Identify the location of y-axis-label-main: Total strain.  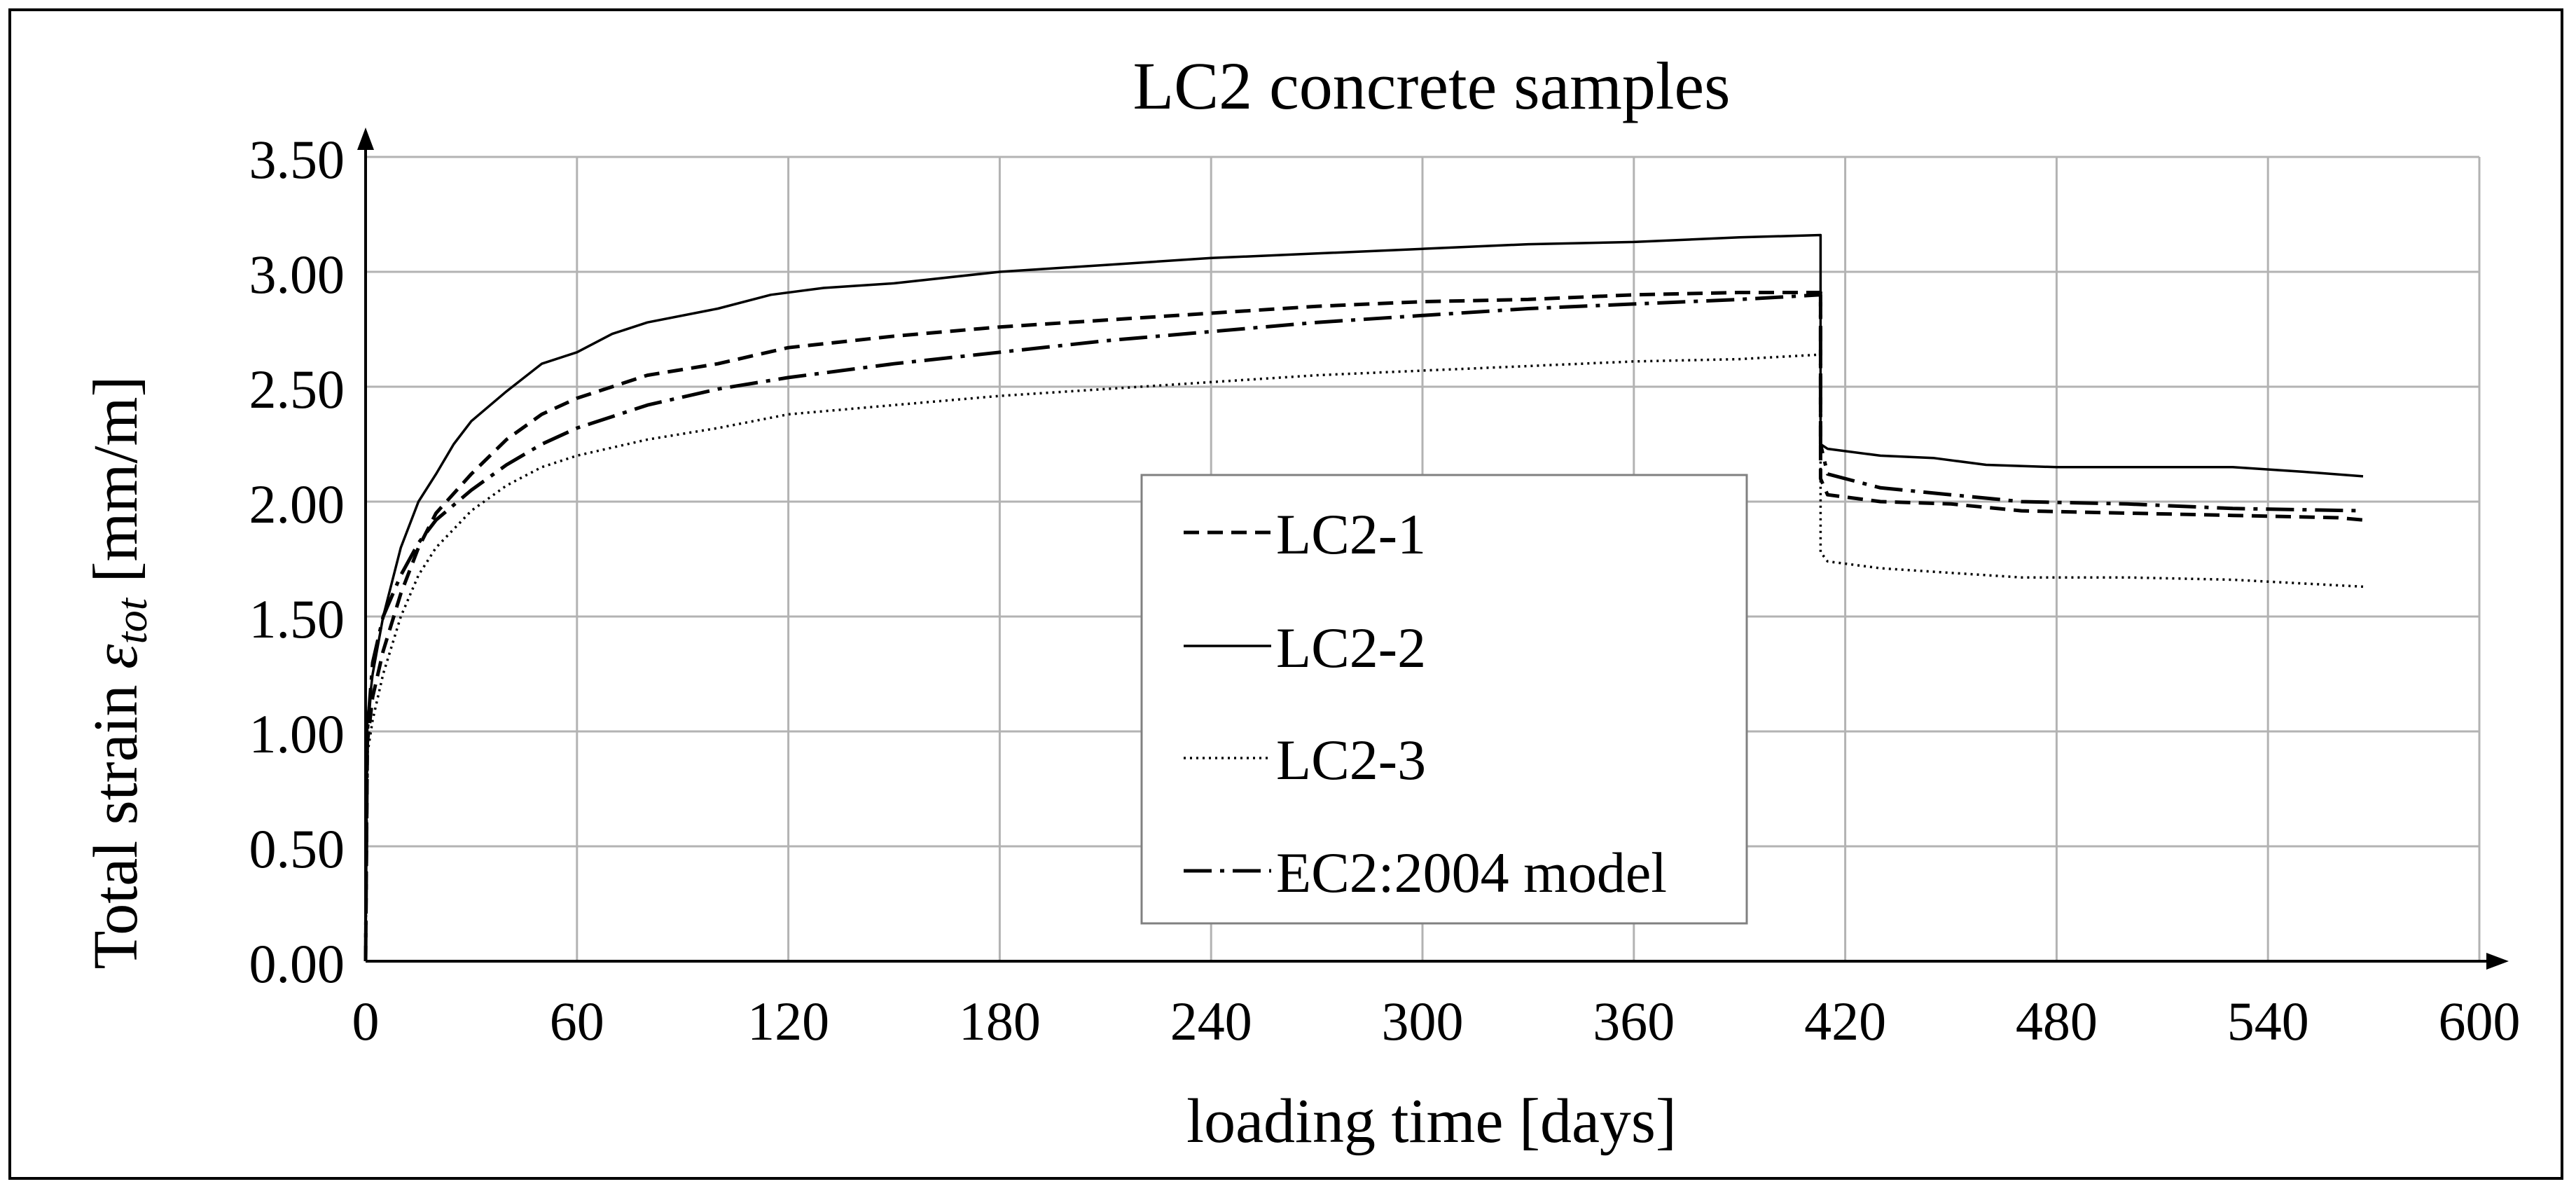
(116, 819).